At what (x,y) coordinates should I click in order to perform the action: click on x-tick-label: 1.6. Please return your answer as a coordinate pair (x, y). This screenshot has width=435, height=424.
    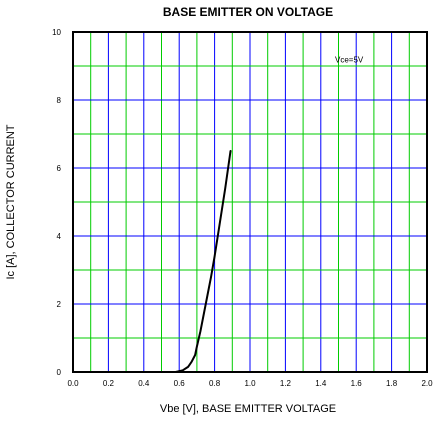
    Looking at the image, I should click on (357, 383).